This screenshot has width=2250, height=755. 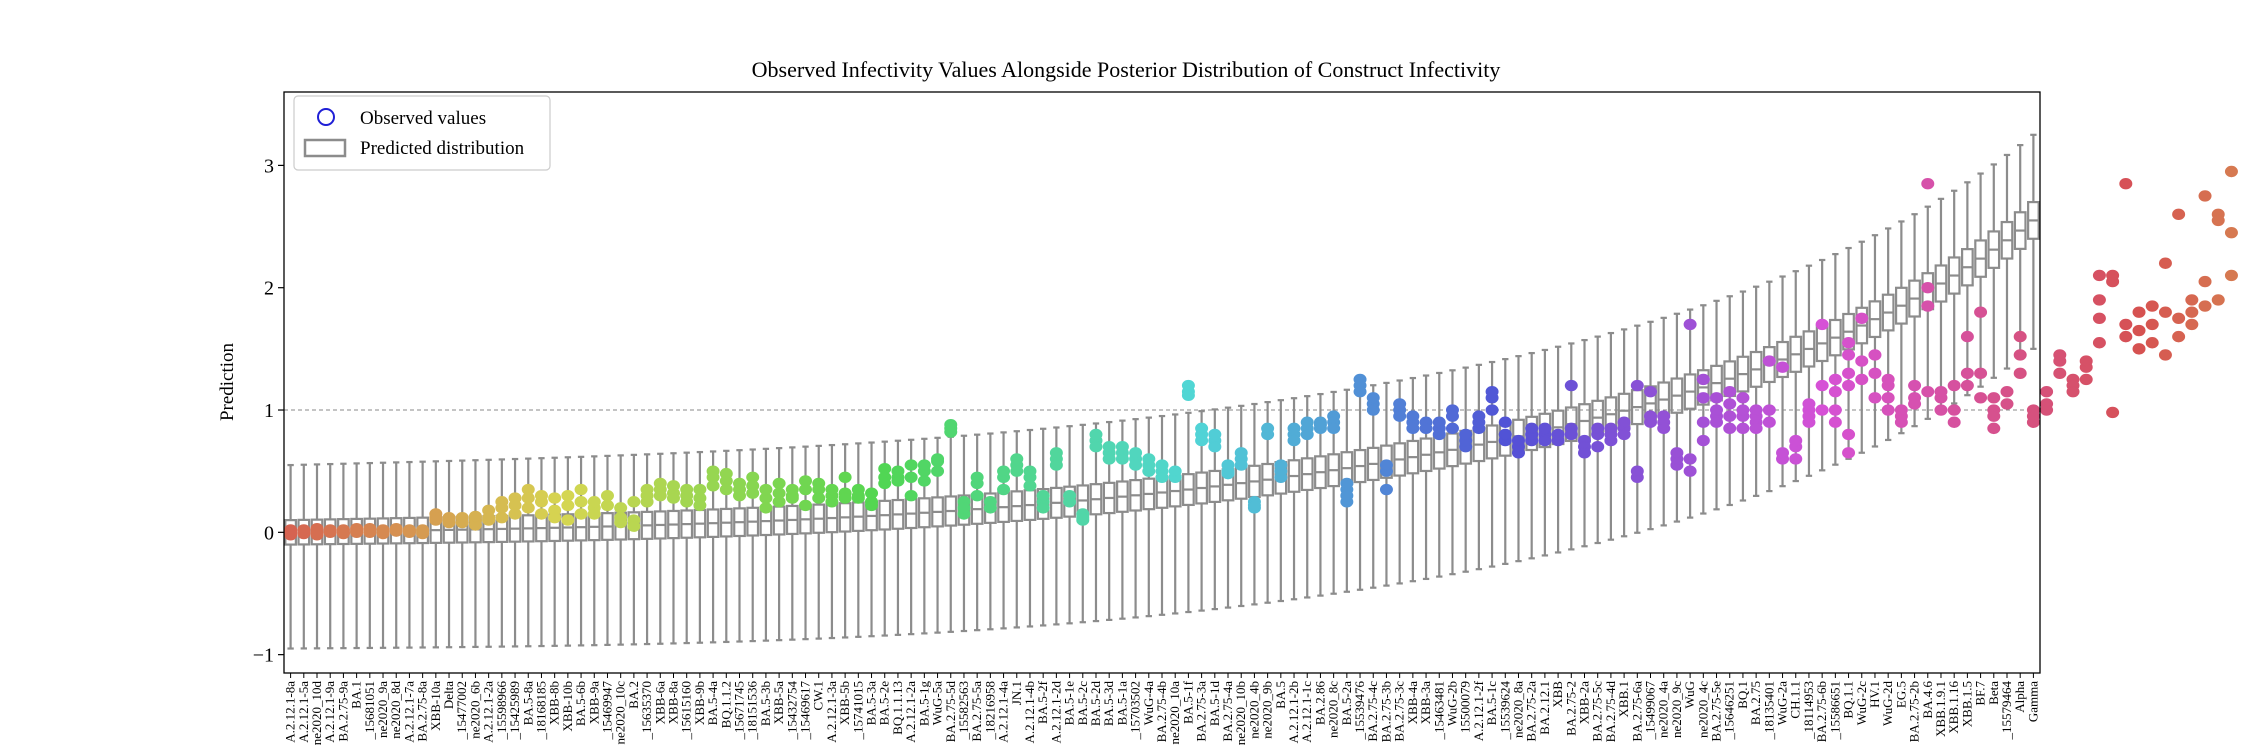 I want to click on x-tick-label: BA.2.75-3a, so click(x=1201, y=711).